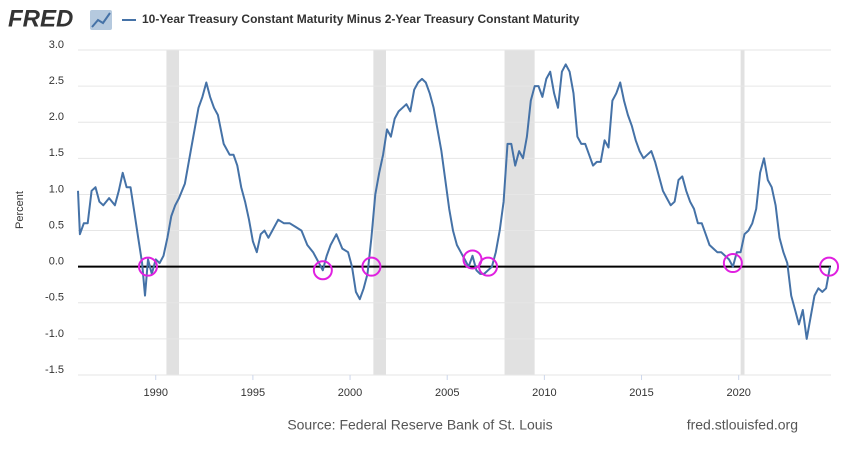  Describe the element at coordinates (54, 298) in the screenshot. I see `y-tick-label: -0.5` at that location.